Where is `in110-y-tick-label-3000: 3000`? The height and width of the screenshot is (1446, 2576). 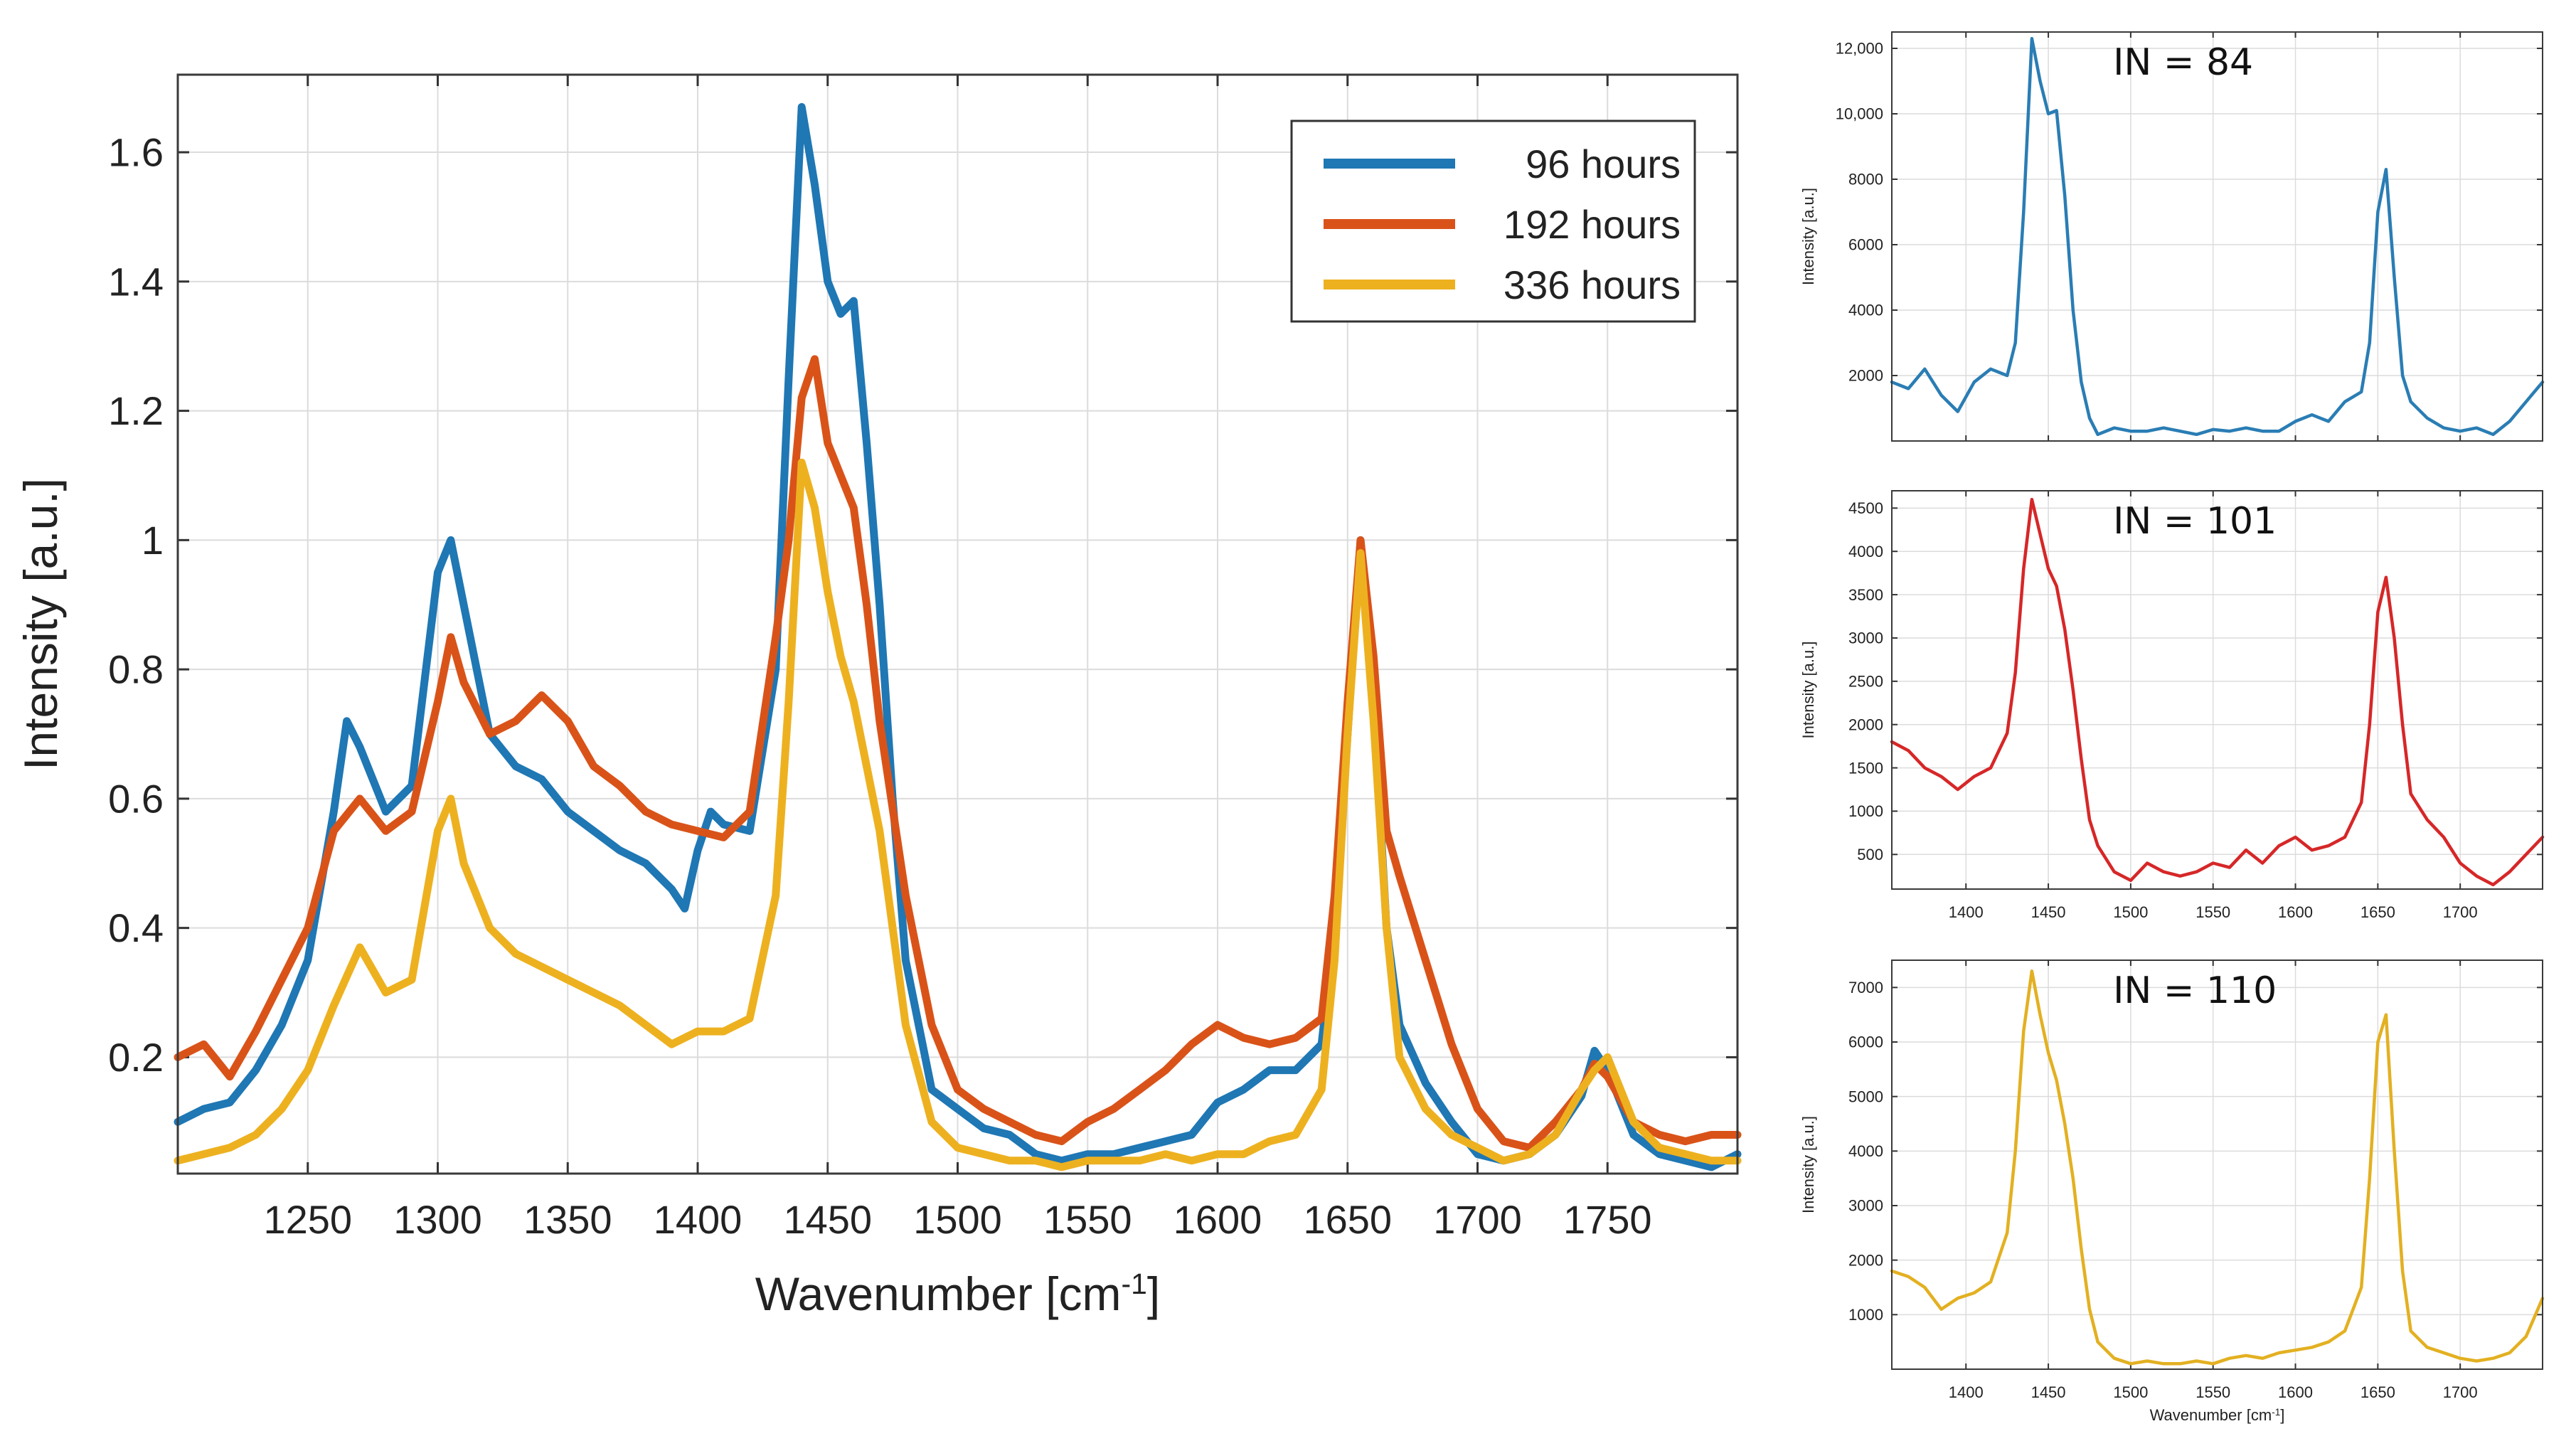 in110-y-tick-label-3000: 3000 is located at coordinates (1865, 1206).